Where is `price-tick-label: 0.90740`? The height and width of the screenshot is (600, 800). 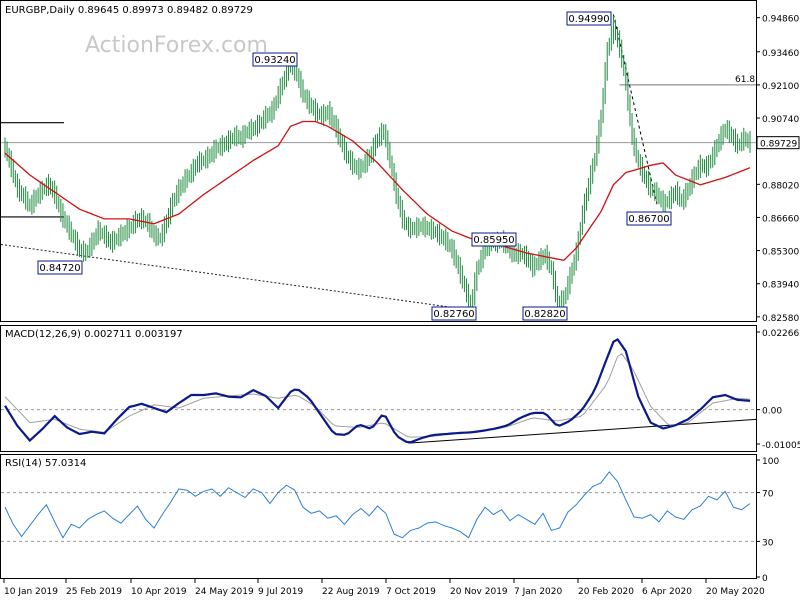
price-tick-label: 0.90740 is located at coordinates (780, 120).